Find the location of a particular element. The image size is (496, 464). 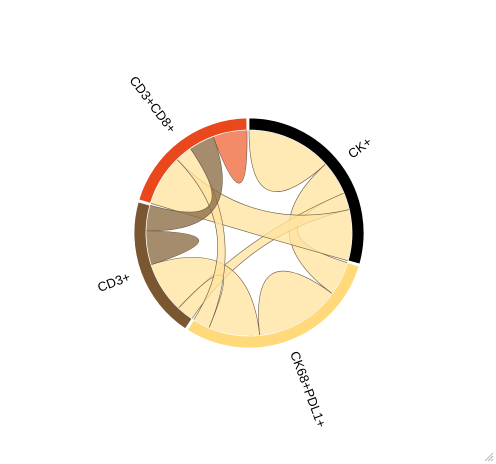

group-arc-cd3-pos is located at coordinates (163, 265).